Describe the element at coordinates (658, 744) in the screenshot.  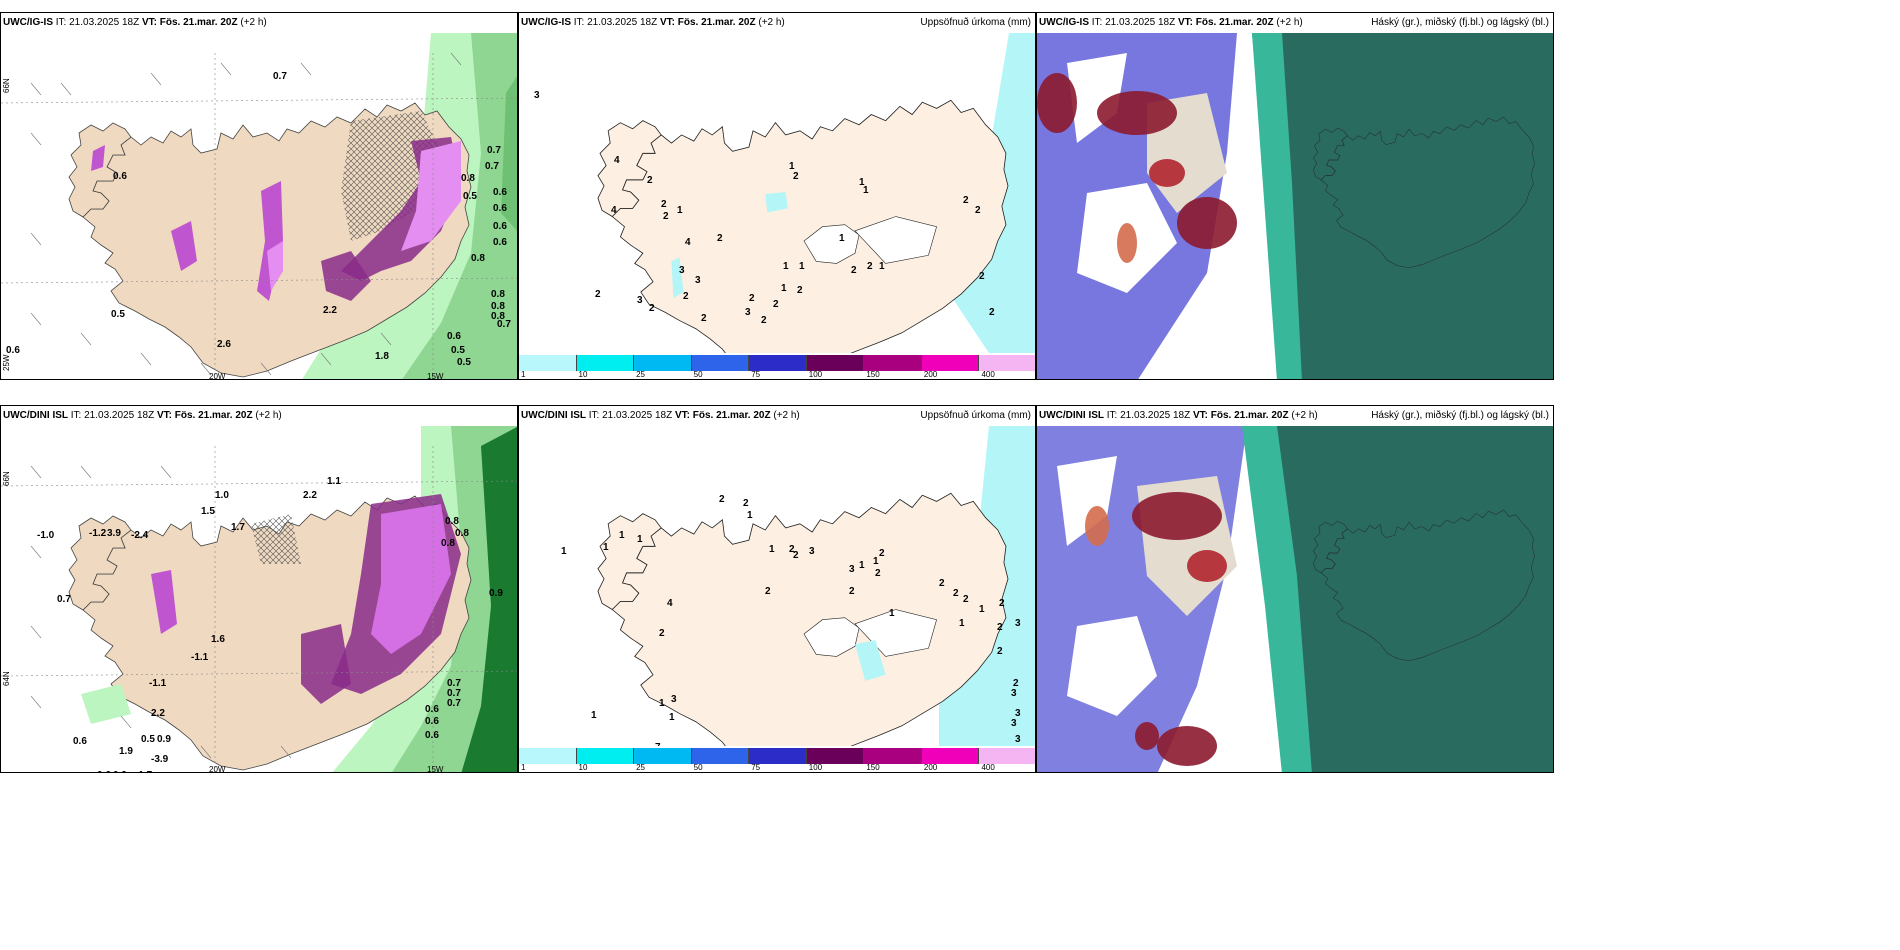
I see `value-label: 7` at that location.